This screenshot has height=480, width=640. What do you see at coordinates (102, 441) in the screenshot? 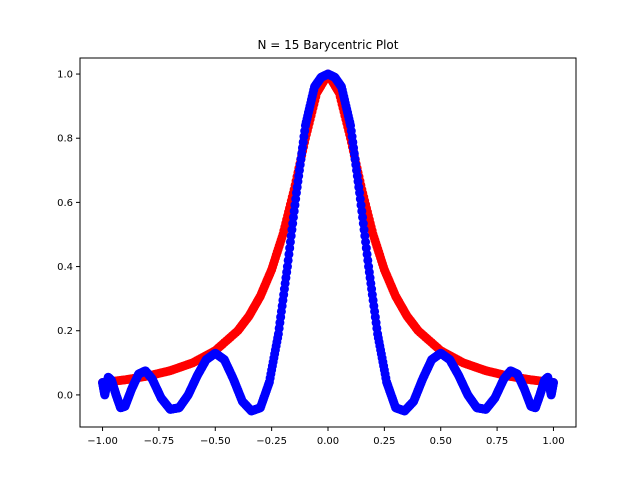
I see `x-tick-label: −1.00` at bounding box center [102, 441].